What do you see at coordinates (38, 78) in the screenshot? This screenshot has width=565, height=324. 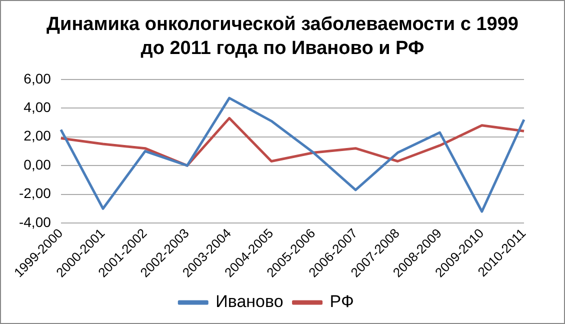 I see `y-tick-label: 6,00` at bounding box center [38, 78].